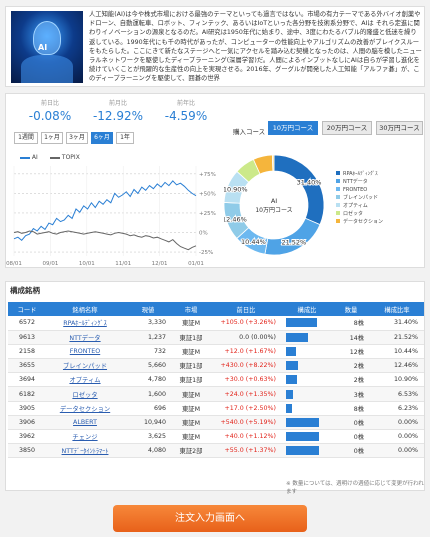 Image resolution: width=430 pixels, height=537 pixels. I want to click on donut-center-title: AI, so click(274, 201).